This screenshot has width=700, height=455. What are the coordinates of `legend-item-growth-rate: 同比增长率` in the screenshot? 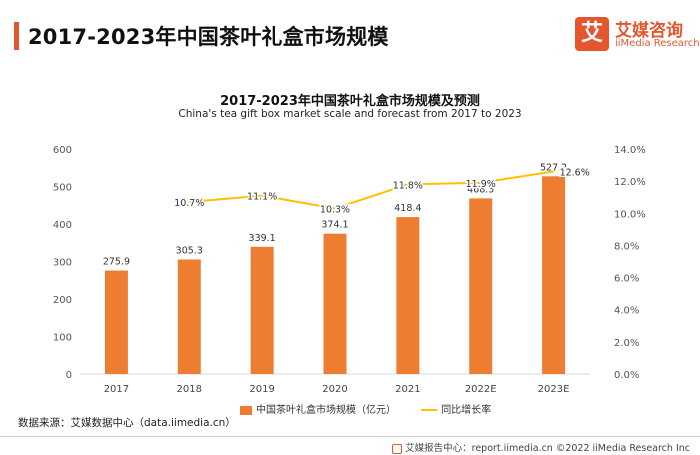 It's located at (456, 408).